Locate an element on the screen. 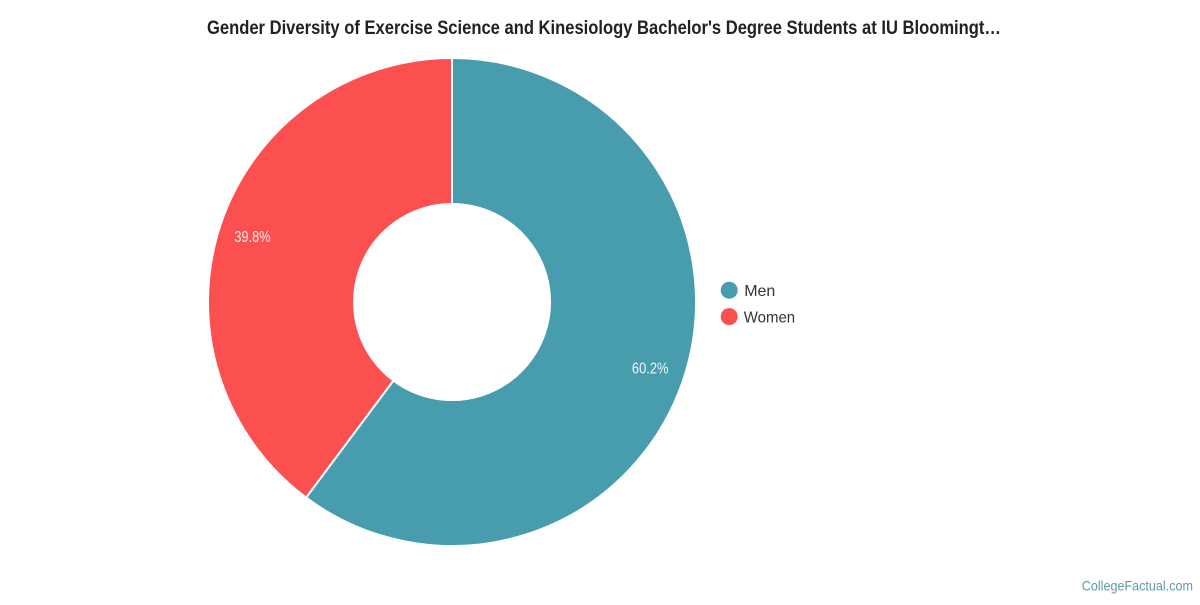  svg-text: 60.2% is located at coordinates (650, 369).